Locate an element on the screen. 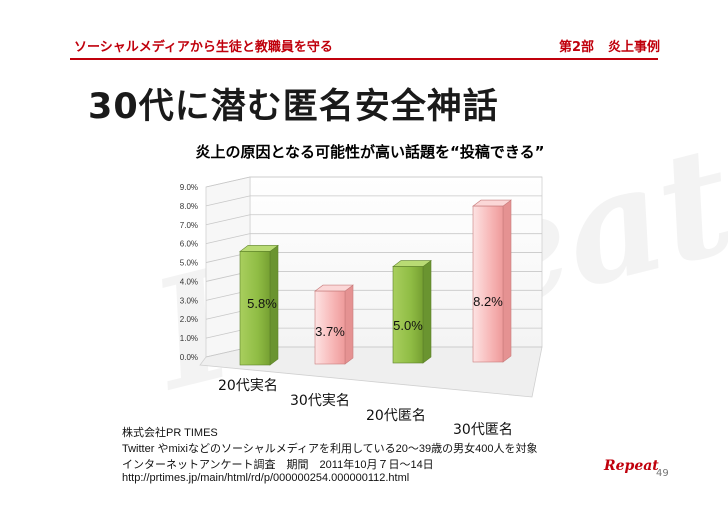 The width and height of the screenshot is (728, 515). data-label: 5.0% is located at coordinates (408, 325).